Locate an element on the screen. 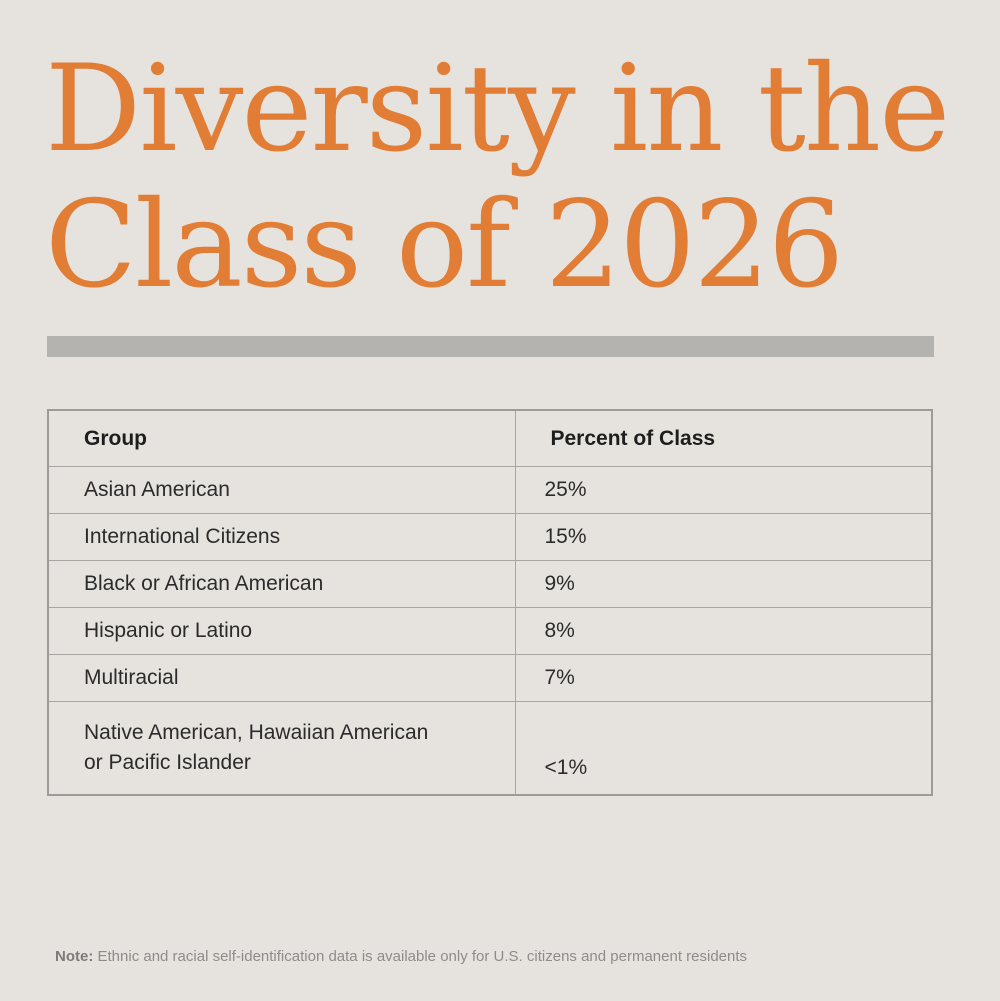 The image size is (1000, 1001). group-cell: Hispanic or Latino is located at coordinates (281, 631).